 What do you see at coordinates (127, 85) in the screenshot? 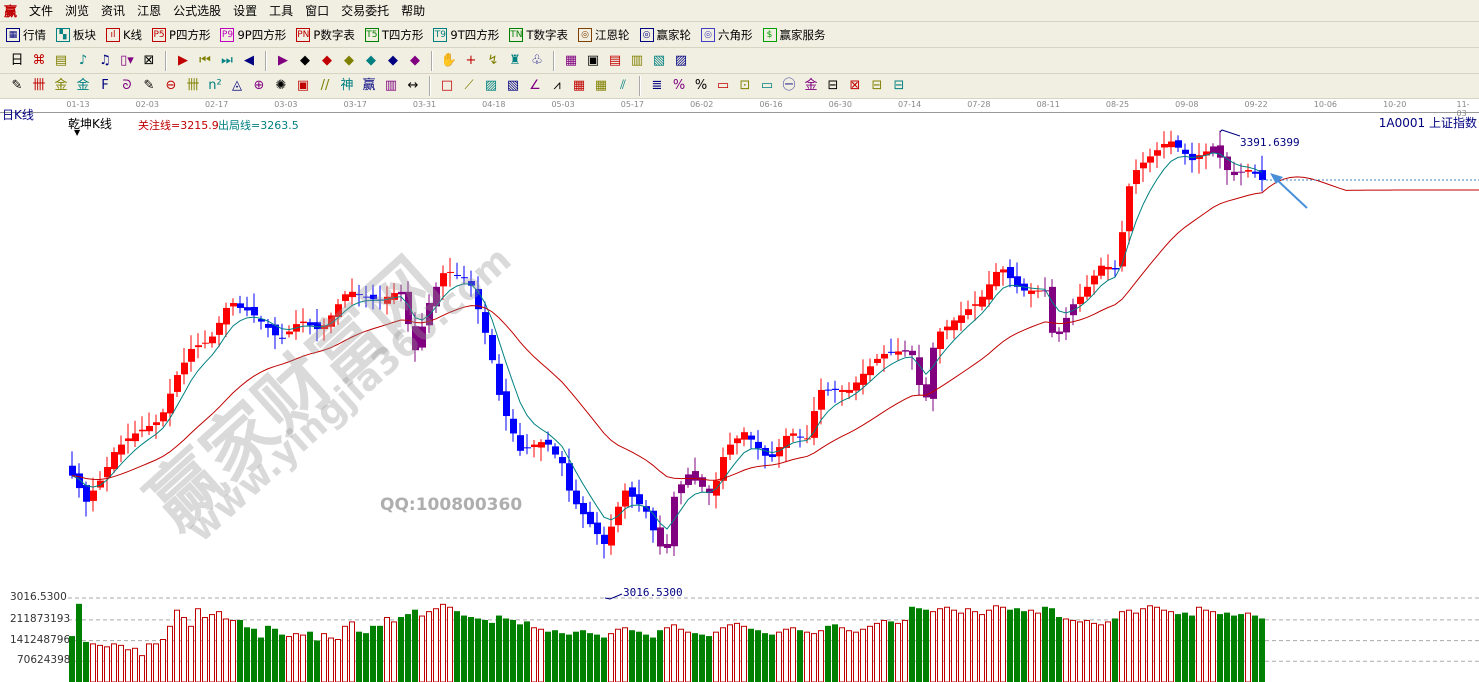
I see `tool-icon: ᘐ` at bounding box center [127, 85].